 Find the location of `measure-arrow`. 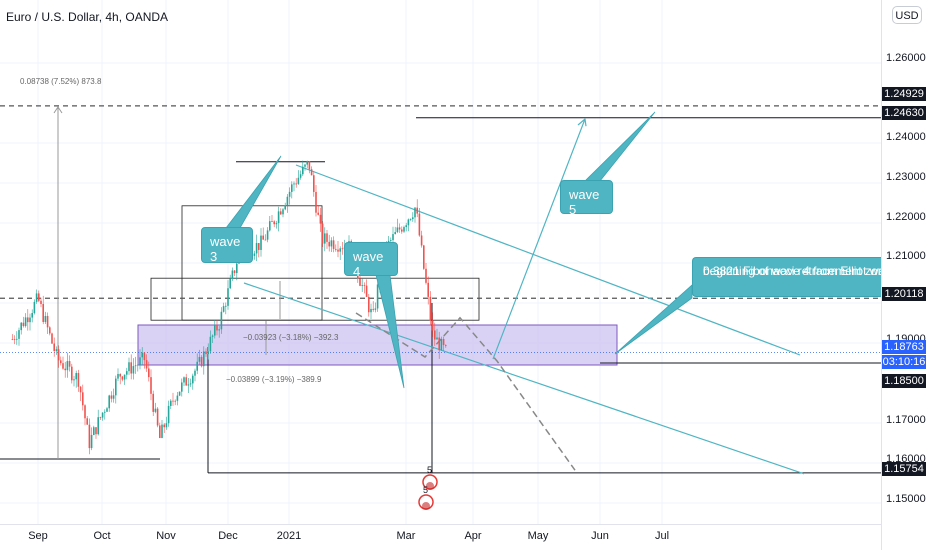

measure-arrow is located at coordinates (58, 110).